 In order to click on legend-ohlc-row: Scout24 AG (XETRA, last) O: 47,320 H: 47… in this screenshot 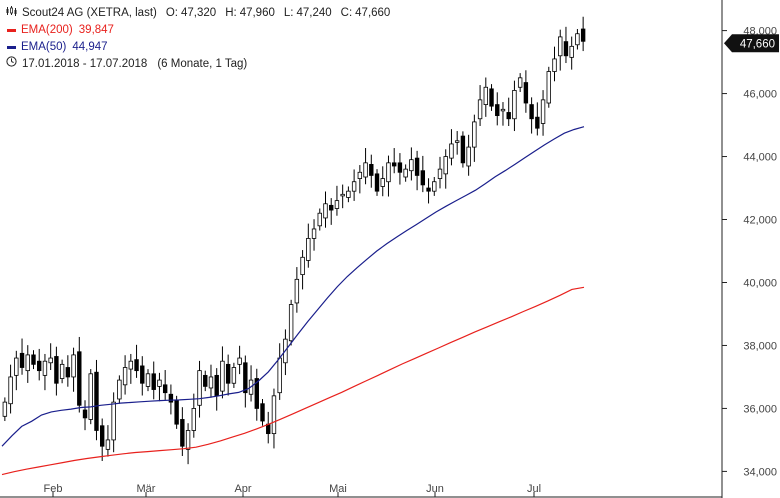, I will do `click(198, 13)`.